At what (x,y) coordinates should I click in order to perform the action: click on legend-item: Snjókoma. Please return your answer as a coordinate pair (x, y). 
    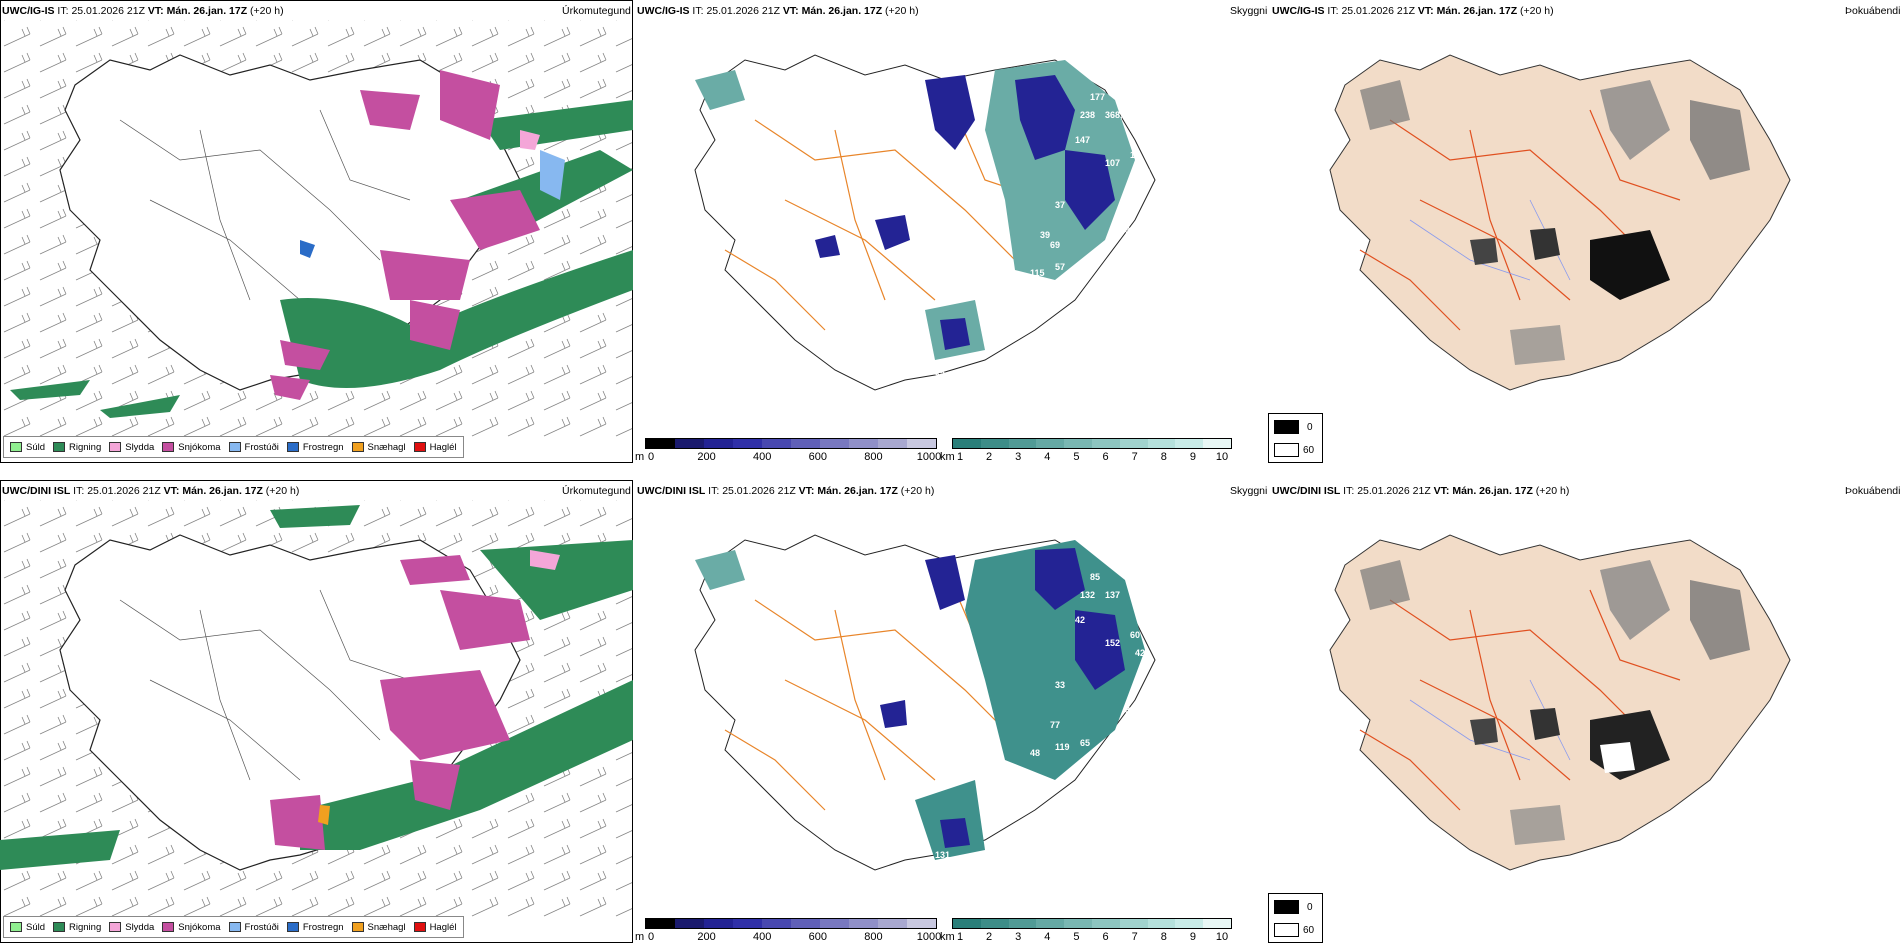
    Looking at the image, I should click on (191, 927).